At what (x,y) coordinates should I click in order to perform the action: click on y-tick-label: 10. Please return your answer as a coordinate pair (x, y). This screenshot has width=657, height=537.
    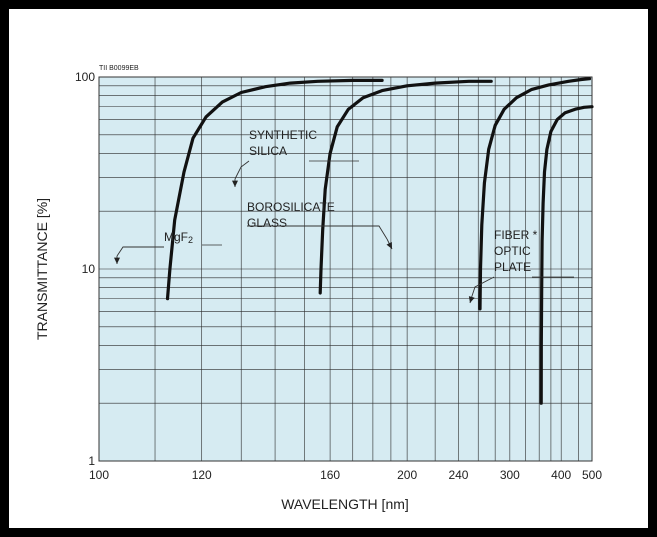
    Looking at the image, I should click on (89, 269).